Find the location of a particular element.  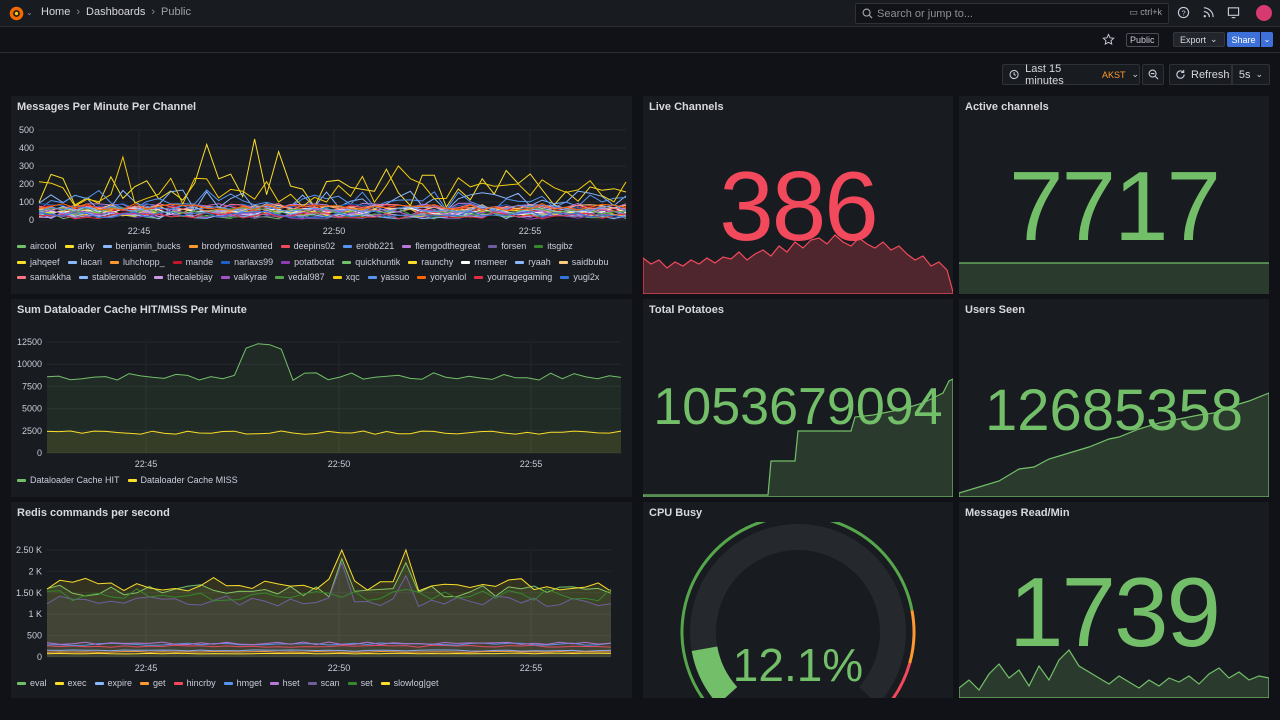

legend-item: erobb221 is located at coordinates (368, 247).